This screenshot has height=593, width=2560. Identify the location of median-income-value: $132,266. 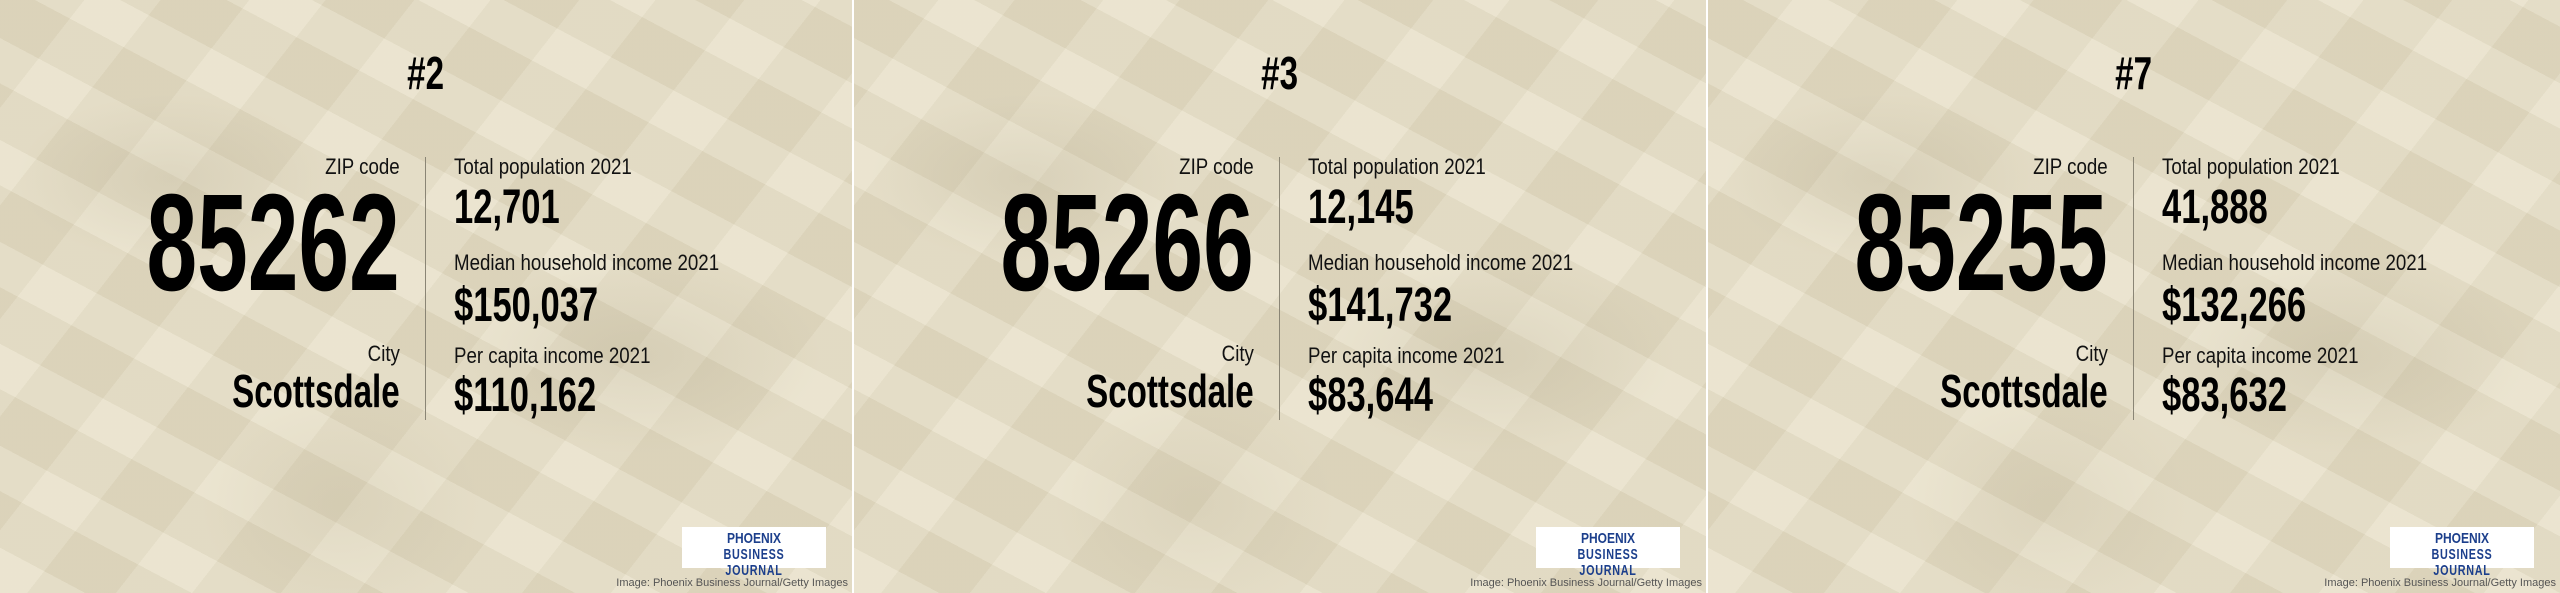
(2262, 306).